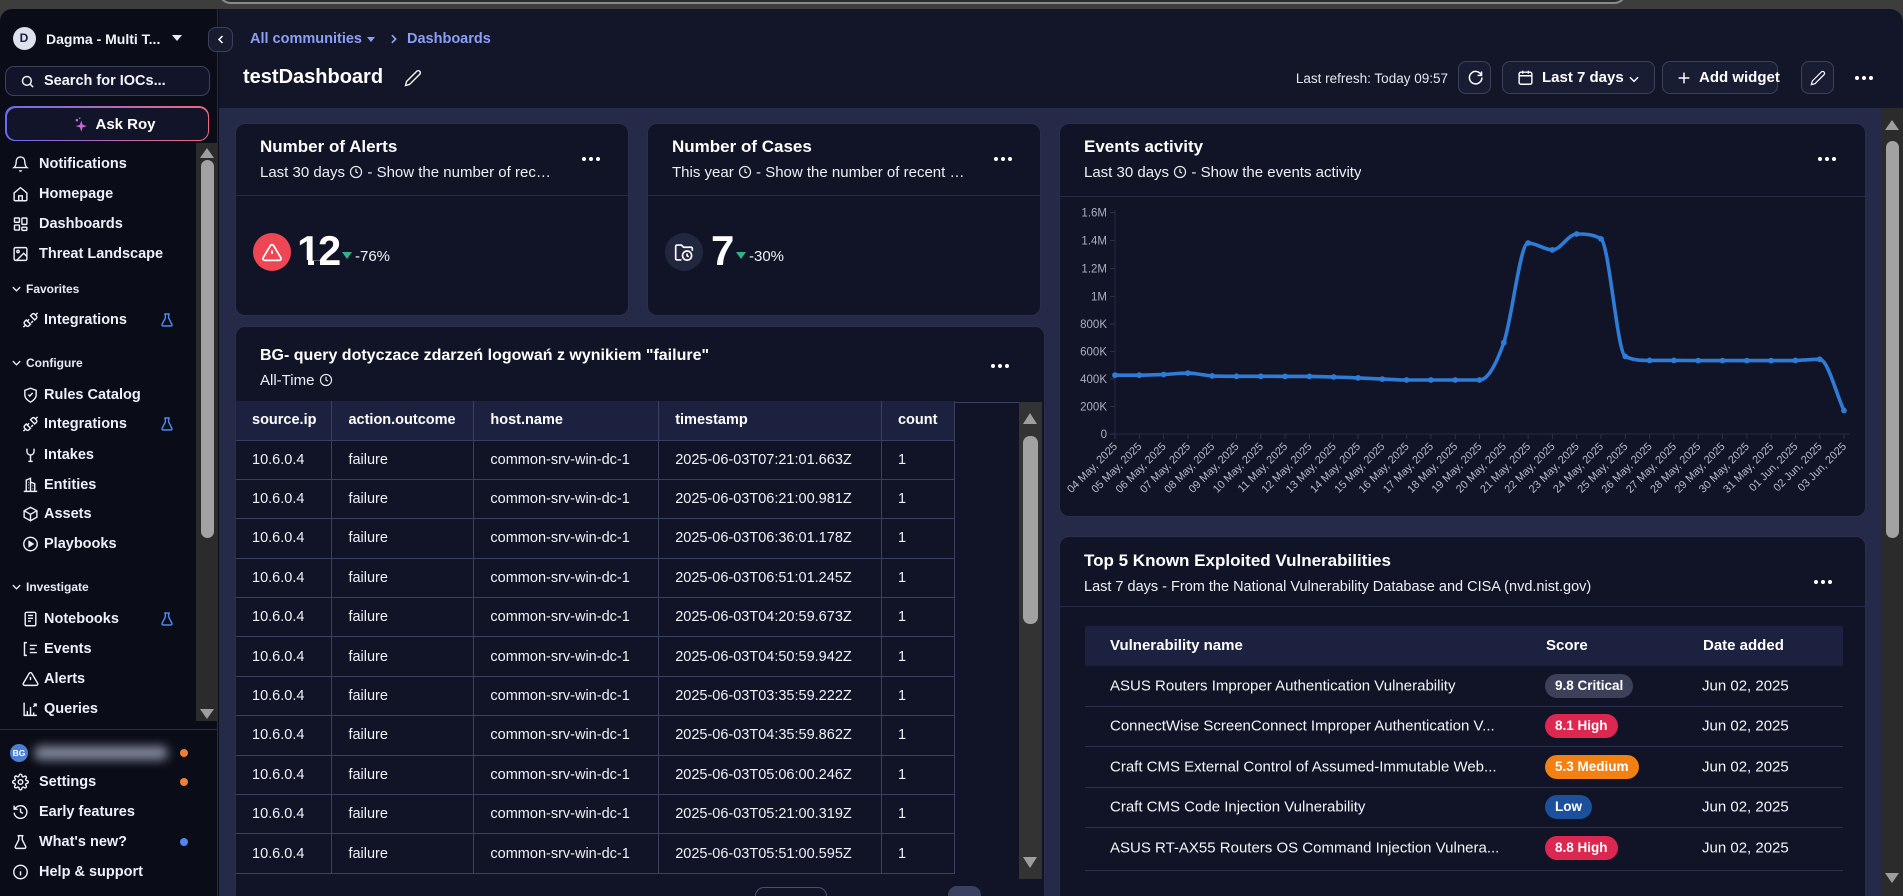 The image size is (1903, 896). What do you see at coordinates (1104, 435) in the screenshot?
I see `svg-text: 0` at bounding box center [1104, 435].